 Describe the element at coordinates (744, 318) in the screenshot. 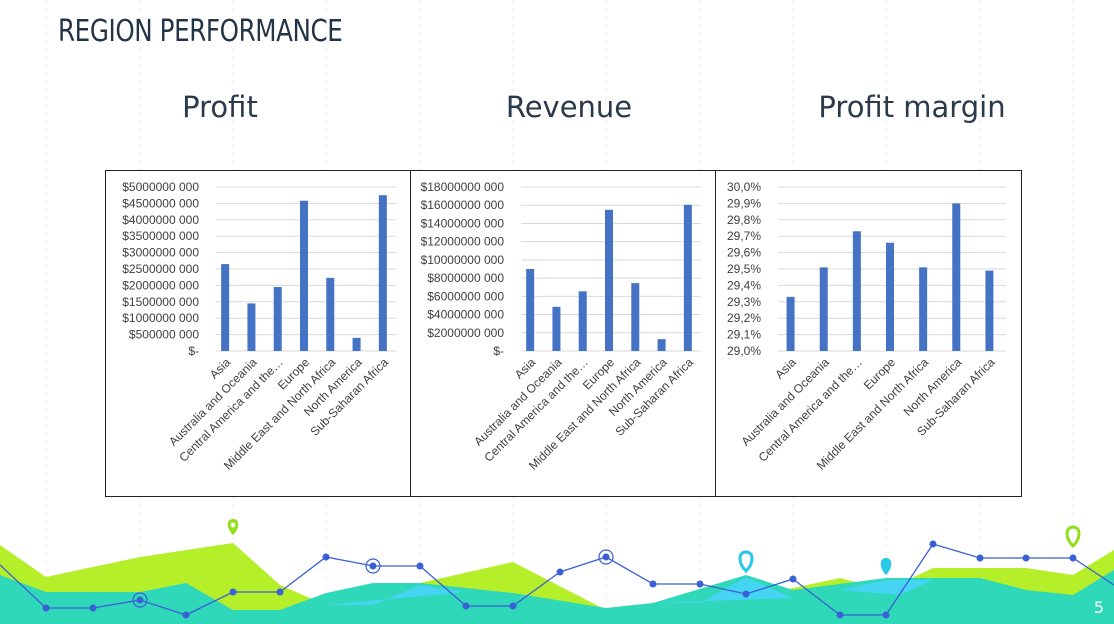

I see `y-tick-label: 29,2%` at that location.